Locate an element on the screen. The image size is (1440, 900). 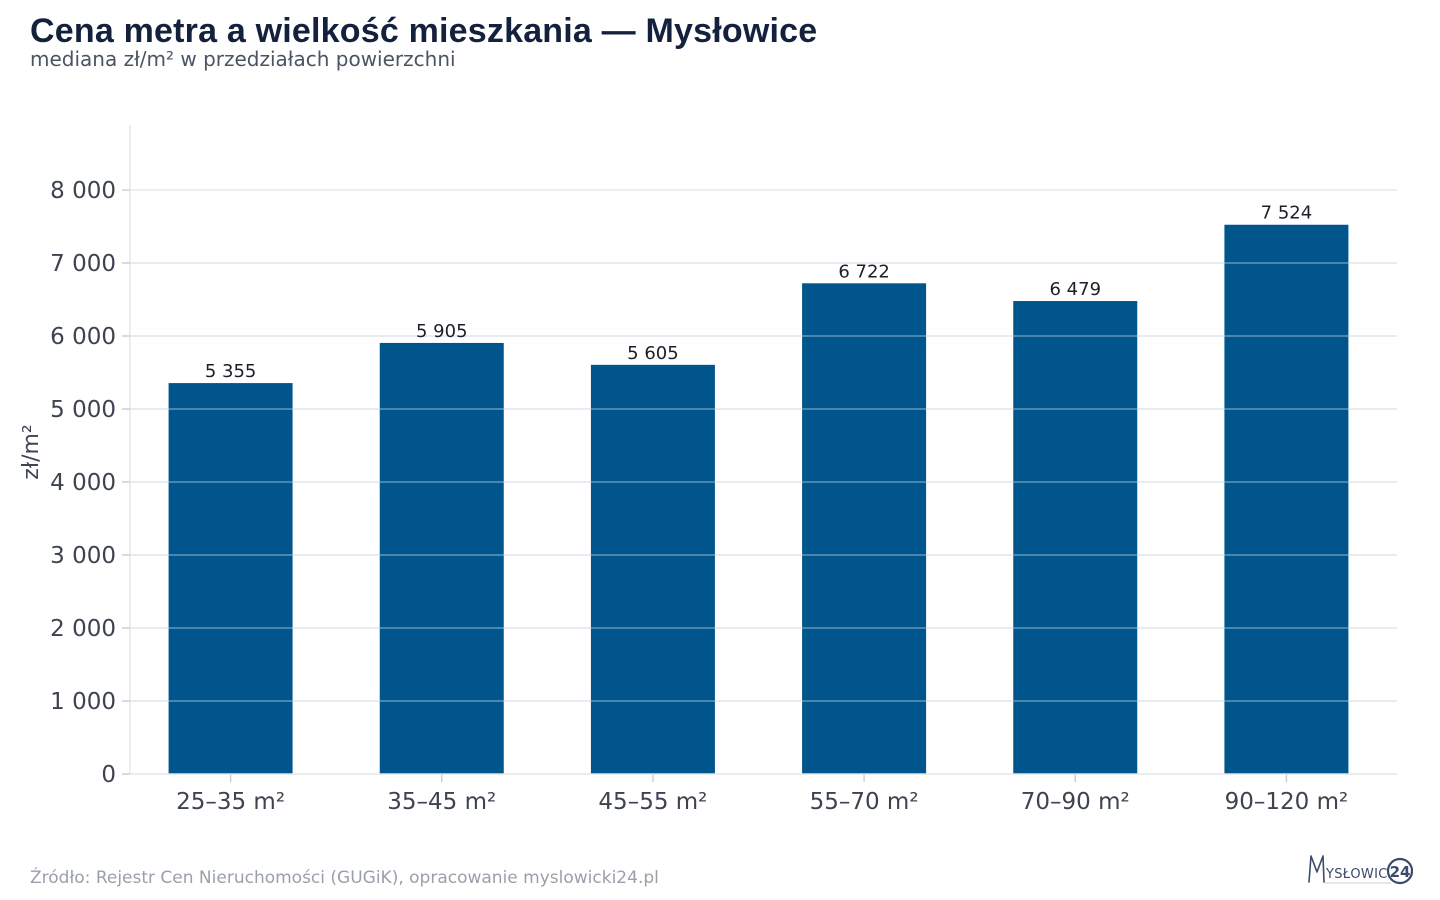
x-tick-label: 45–55 m² is located at coordinates (652, 802).